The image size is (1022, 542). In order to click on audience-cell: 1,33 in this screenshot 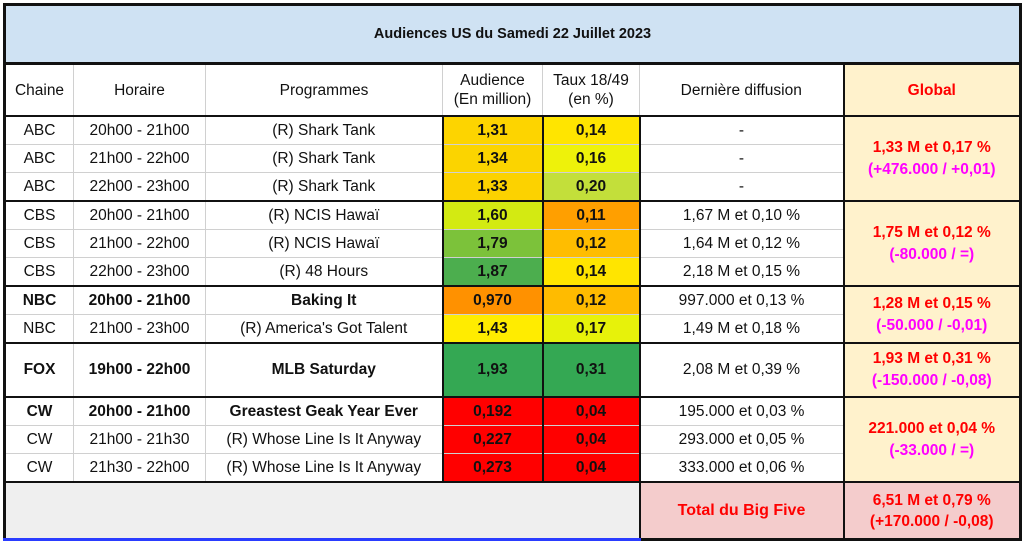, I will do `click(492, 187)`.